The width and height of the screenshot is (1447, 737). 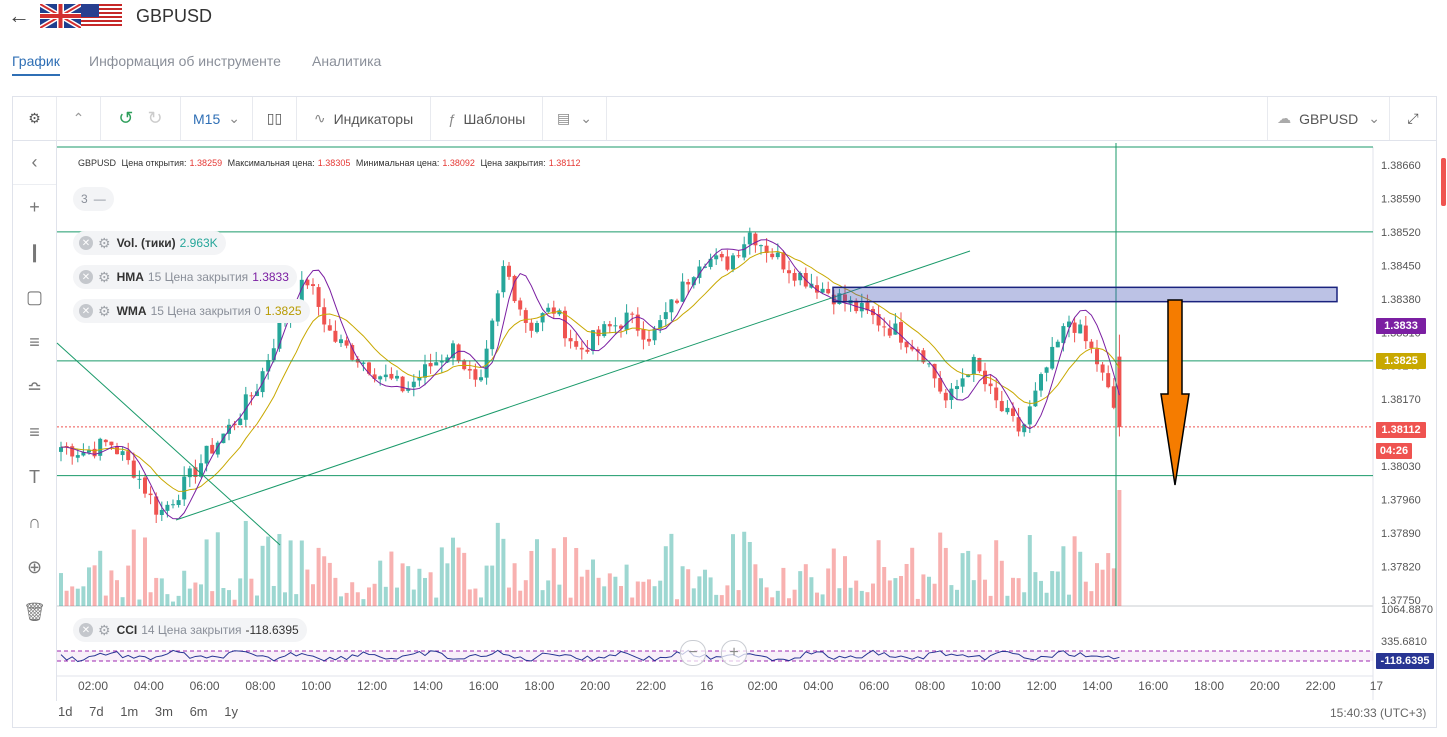 What do you see at coordinates (693, 653) in the screenshot?
I see `zoom-out-icon: −` at bounding box center [693, 653].